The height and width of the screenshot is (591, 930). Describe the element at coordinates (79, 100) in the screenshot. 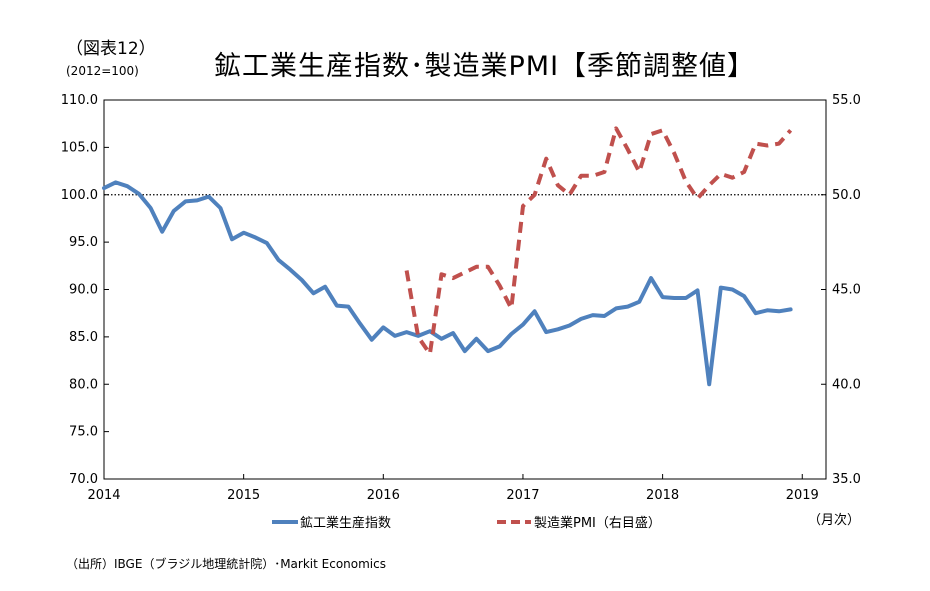

I see `y-left-tick-label: 110.0` at that location.